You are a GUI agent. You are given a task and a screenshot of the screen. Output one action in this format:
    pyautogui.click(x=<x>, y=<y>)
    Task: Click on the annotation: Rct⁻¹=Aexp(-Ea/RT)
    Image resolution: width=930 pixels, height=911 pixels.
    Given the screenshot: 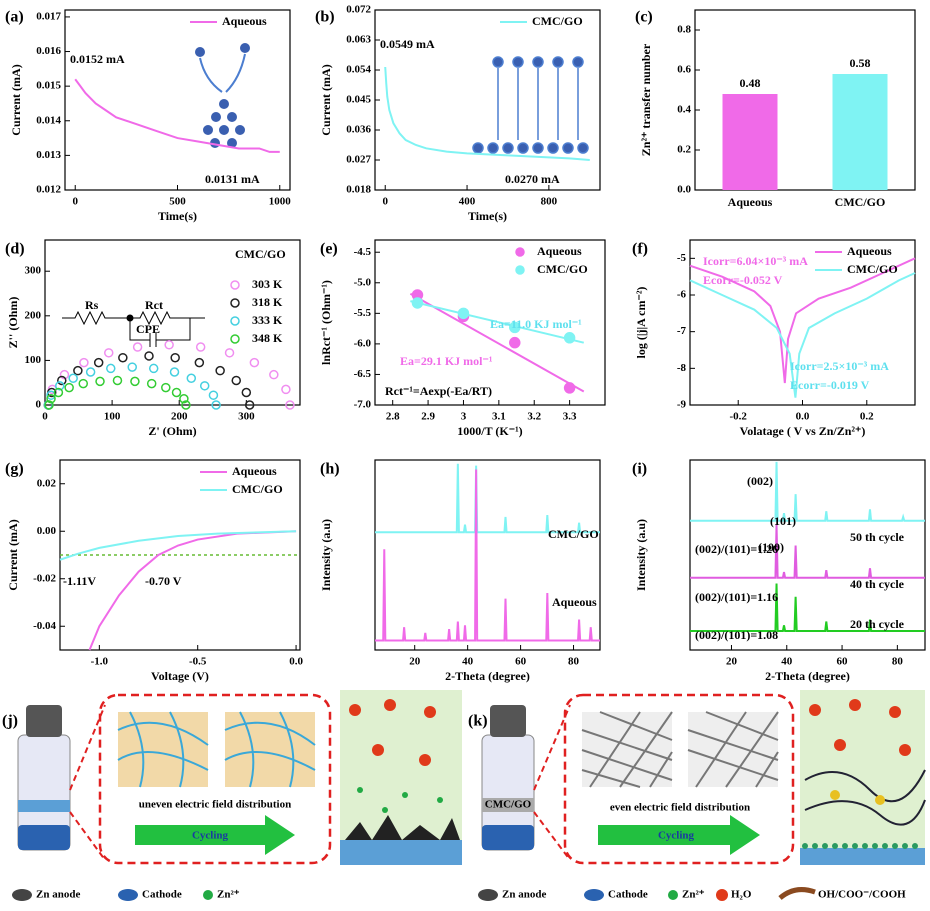 What is the action you would take?
    pyautogui.click(x=438, y=391)
    